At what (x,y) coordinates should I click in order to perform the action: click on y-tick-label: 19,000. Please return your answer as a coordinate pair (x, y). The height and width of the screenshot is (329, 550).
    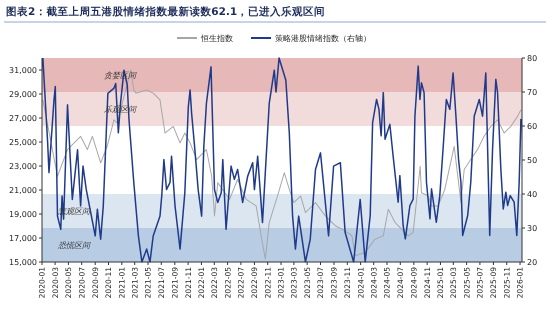
    Looking at the image, I should click on (23, 214).